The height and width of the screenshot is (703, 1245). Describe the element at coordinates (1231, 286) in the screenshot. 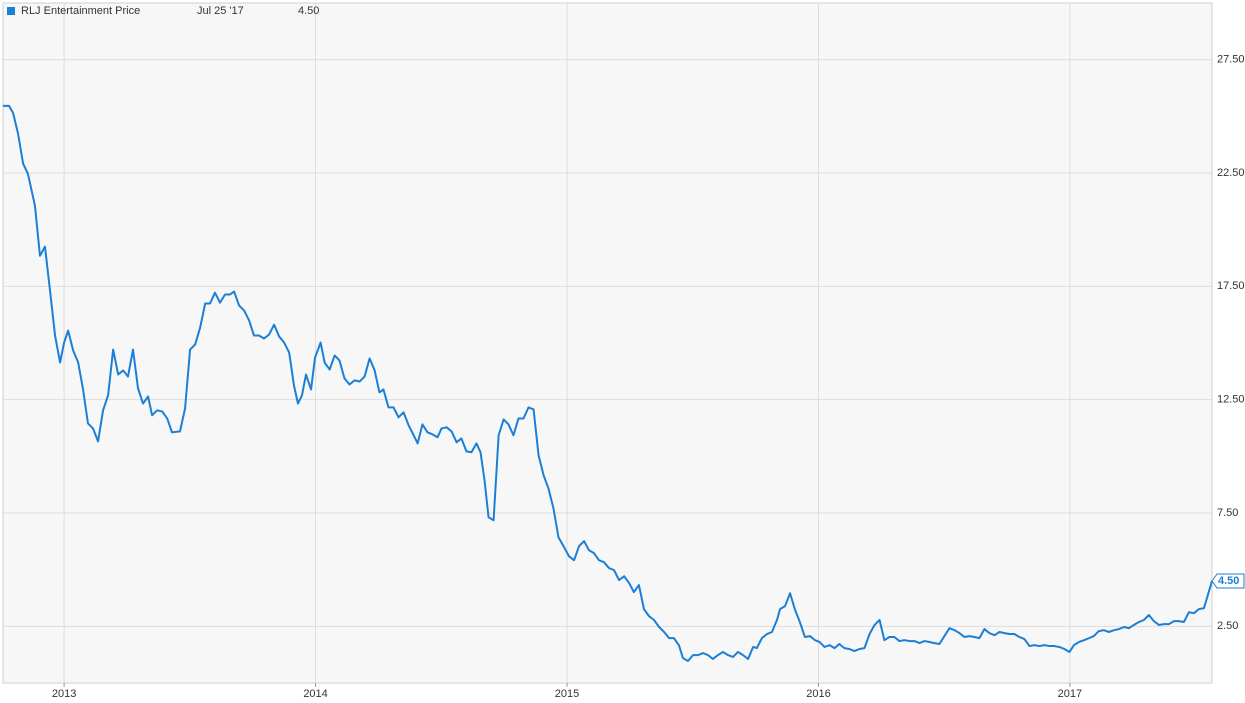

I see `y-tick-label: 17.50` at that location.